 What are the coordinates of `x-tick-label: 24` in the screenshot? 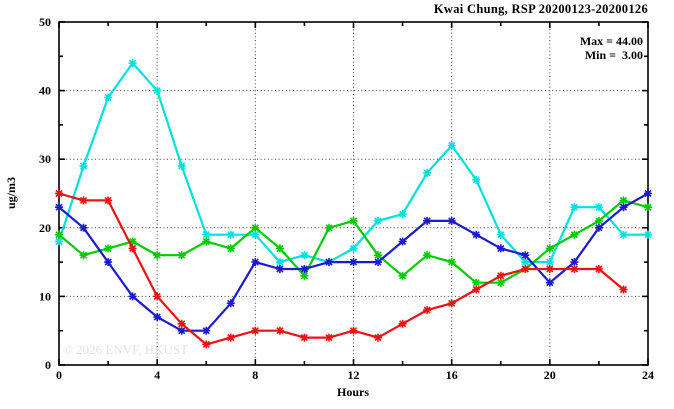 It's located at (648, 375).